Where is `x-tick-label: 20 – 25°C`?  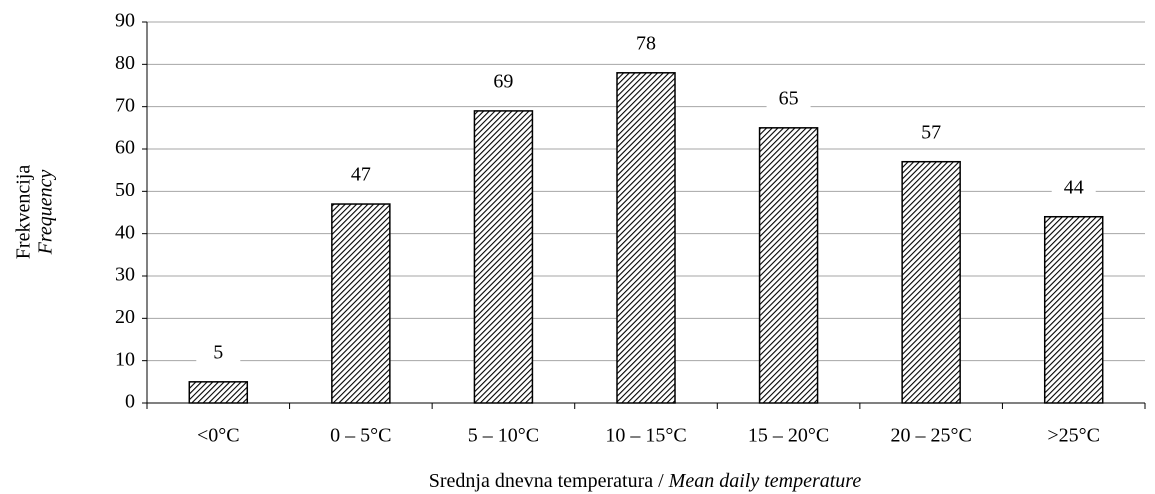
x-tick-label: 20 – 25°C is located at coordinates (930, 436).